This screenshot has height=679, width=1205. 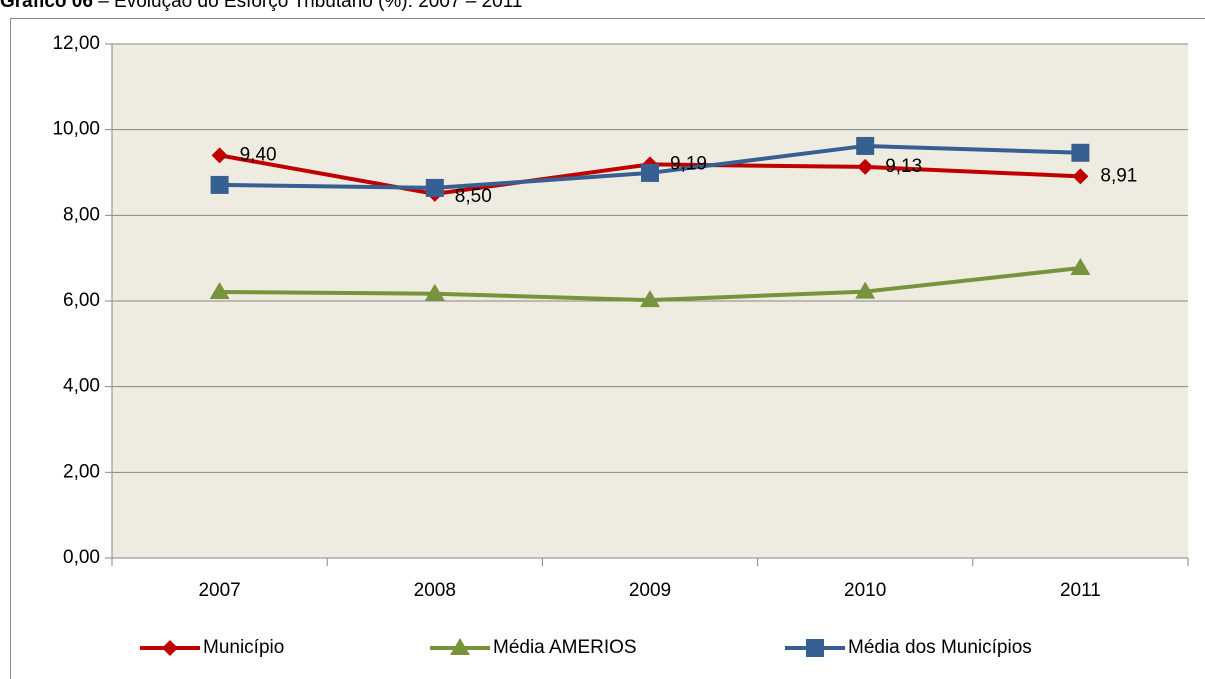 I want to click on data-label: 8,91, so click(x=1118, y=175).